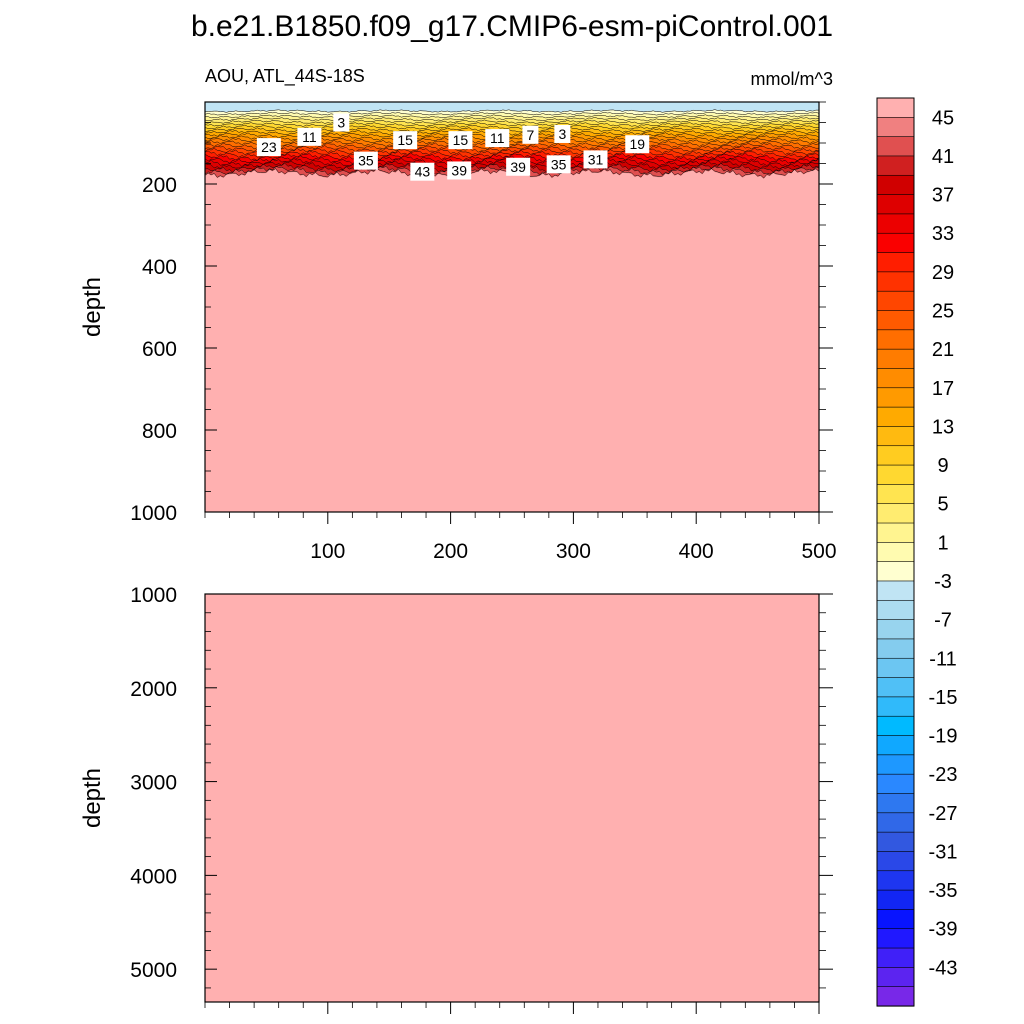  Describe the element at coordinates (943, 427) in the screenshot. I see `colorbar-label: 13` at that location.